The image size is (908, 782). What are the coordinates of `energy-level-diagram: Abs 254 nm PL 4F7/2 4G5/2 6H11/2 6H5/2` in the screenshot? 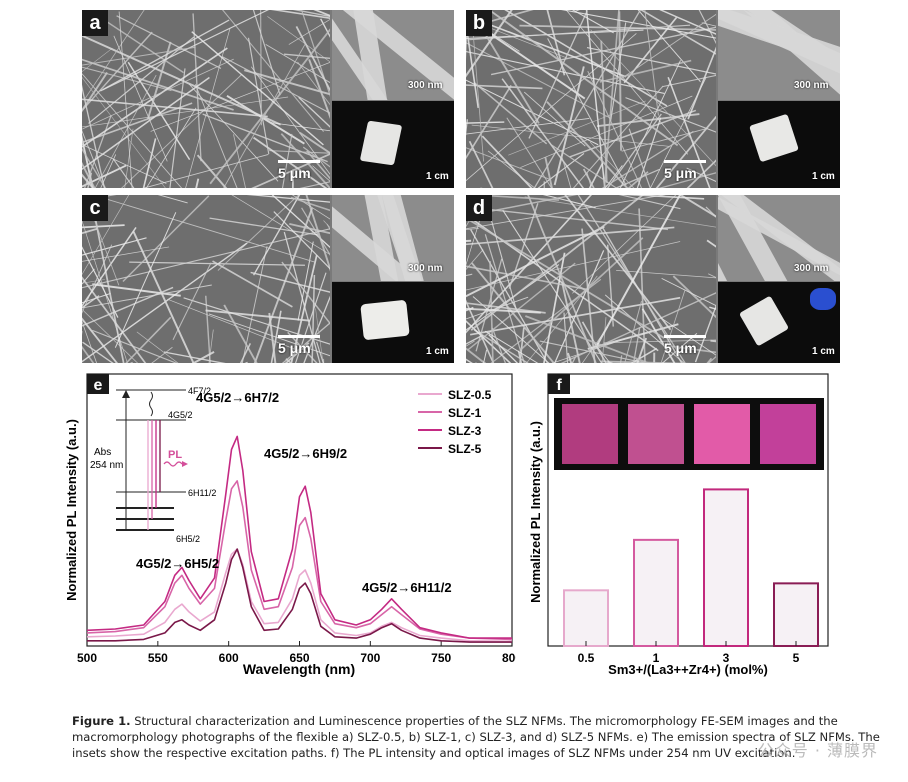 It's located at (153, 465).